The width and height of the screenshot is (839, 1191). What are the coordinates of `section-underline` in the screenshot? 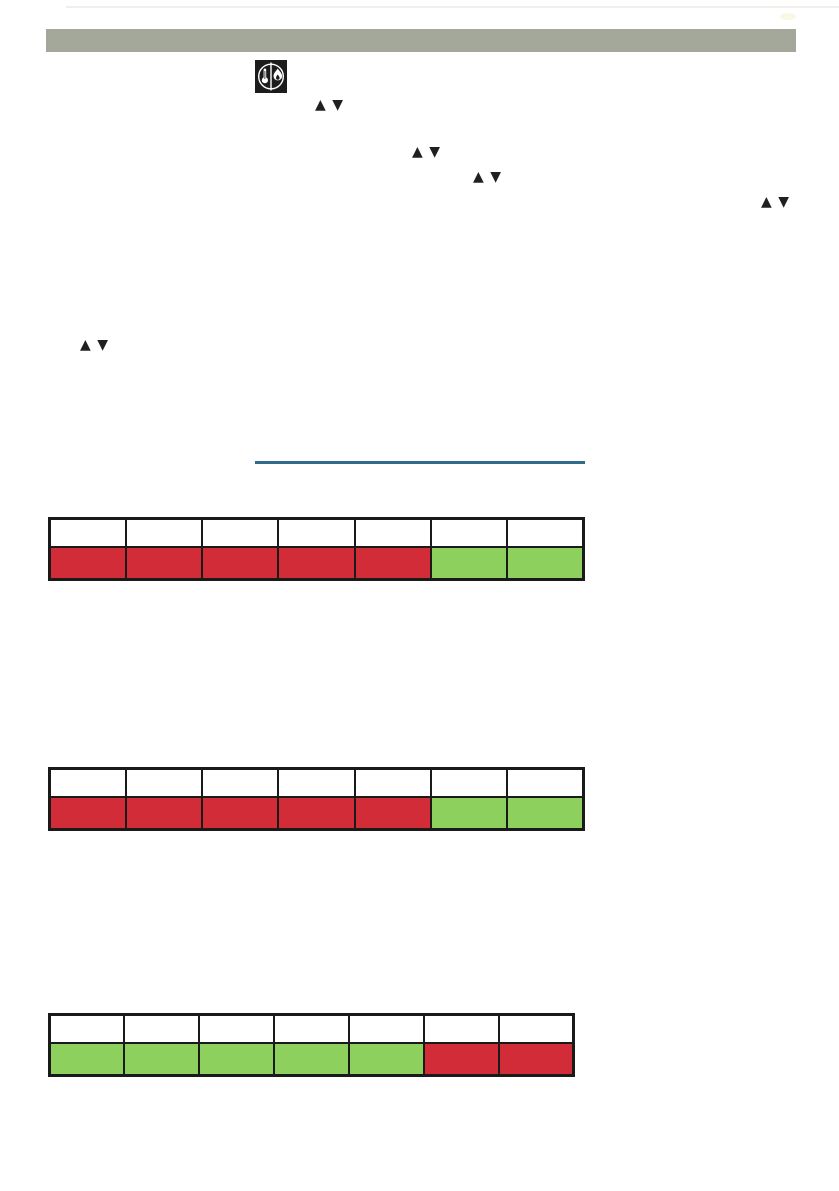 It's located at (420, 462).